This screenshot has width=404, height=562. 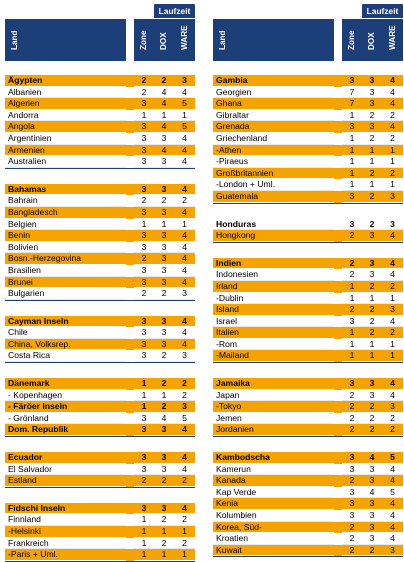 What do you see at coordinates (273, 197) in the screenshot?
I see `country-name: Guatemala` at bounding box center [273, 197].